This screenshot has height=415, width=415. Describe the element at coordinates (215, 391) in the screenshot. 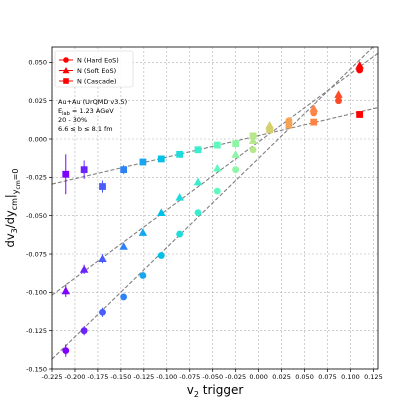

I see `x-axis-label: v2 trigger` at that location.